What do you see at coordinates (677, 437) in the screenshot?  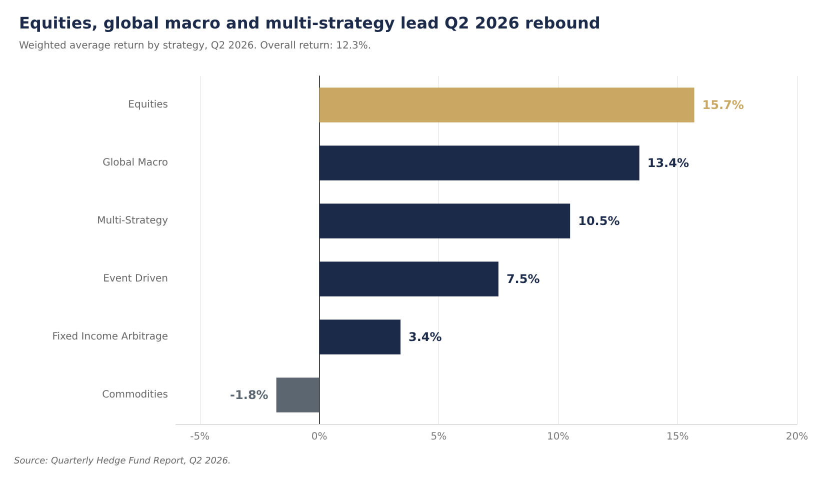 I see `x-tick-label: 15%` at bounding box center [677, 437].